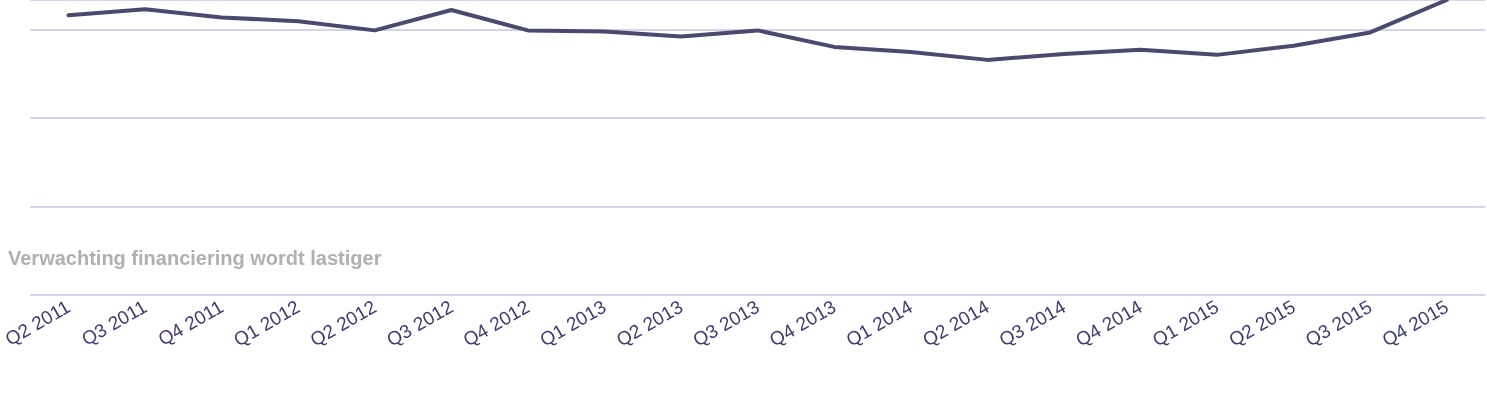  I want to click on x-tick-label: Q4 2012, so click(496, 323).